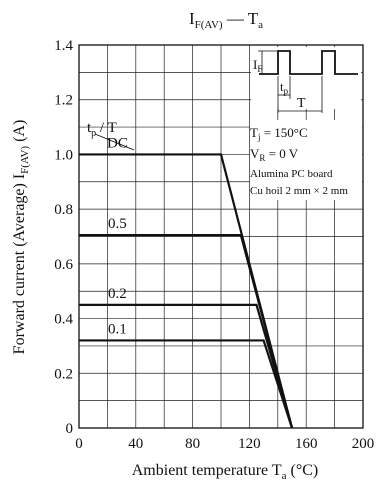 This screenshot has height=484, width=381. What do you see at coordinates (279, 133) in the screenshot?
I see `condition-tj: Tj = 150°C` at bounding box center [279, 133].